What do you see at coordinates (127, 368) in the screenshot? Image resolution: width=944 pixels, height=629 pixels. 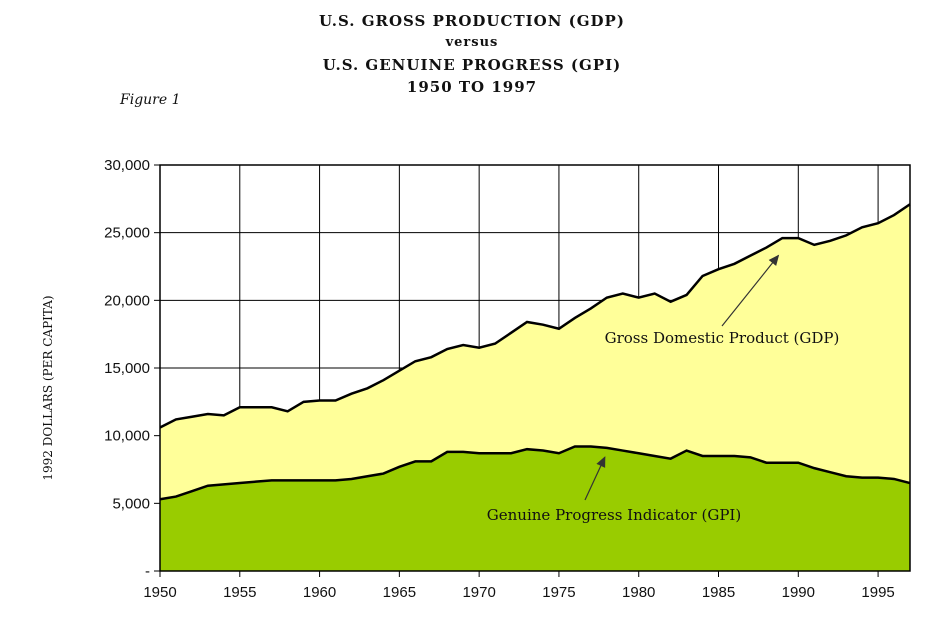 I see `y-tick-label: 15,000` at bounding box center [127, 368].